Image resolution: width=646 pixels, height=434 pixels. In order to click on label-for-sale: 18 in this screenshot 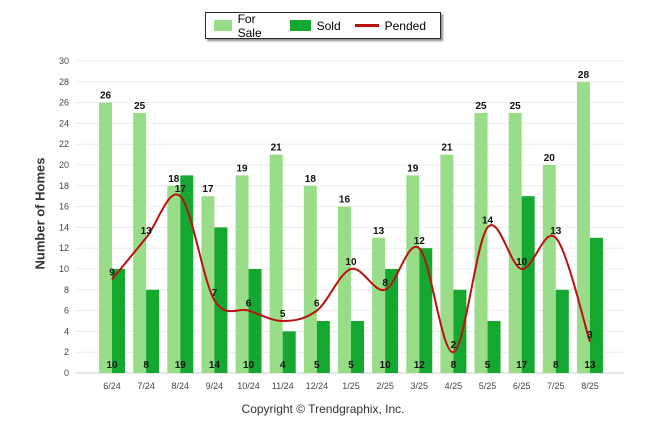, I will do `click(174, 179)`.